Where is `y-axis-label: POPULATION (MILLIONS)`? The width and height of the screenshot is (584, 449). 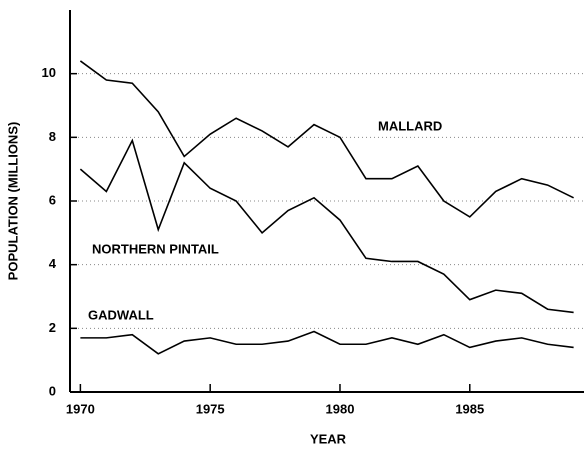
y-axis-label: POPULATION (MILLIONS) is located at coordinates (12, 201).